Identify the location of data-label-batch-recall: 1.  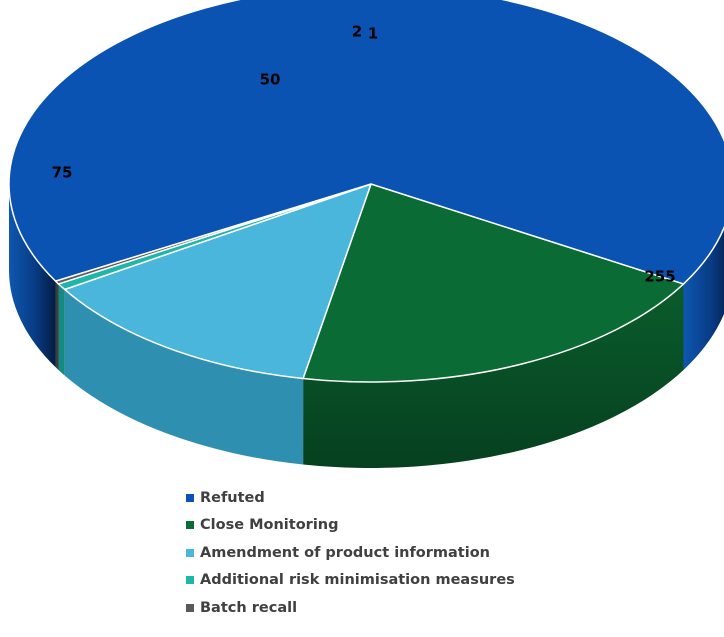
(373, 34).